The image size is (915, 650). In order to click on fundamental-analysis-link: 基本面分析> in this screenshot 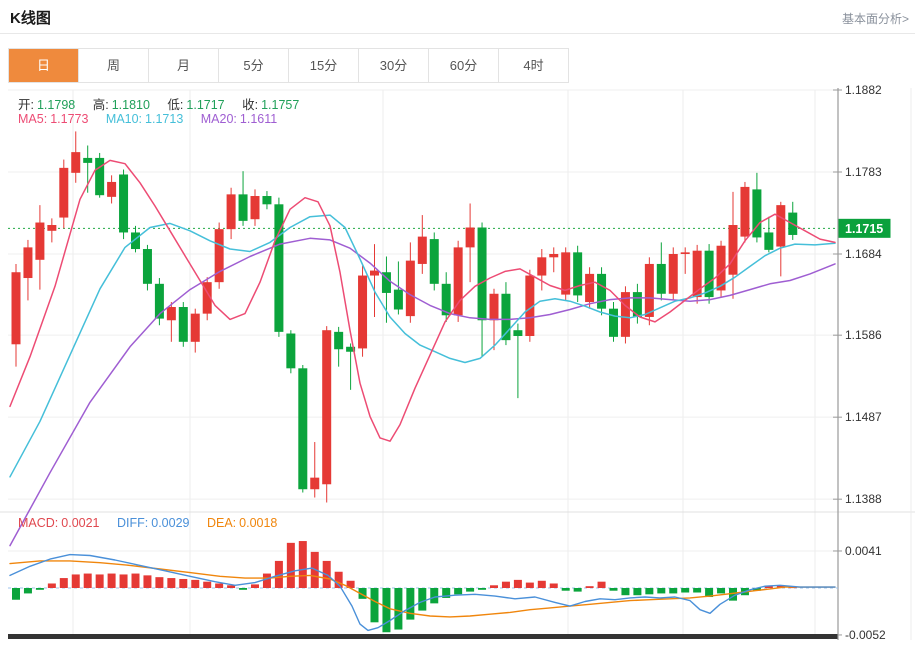, I will do `click(875, 19)`.